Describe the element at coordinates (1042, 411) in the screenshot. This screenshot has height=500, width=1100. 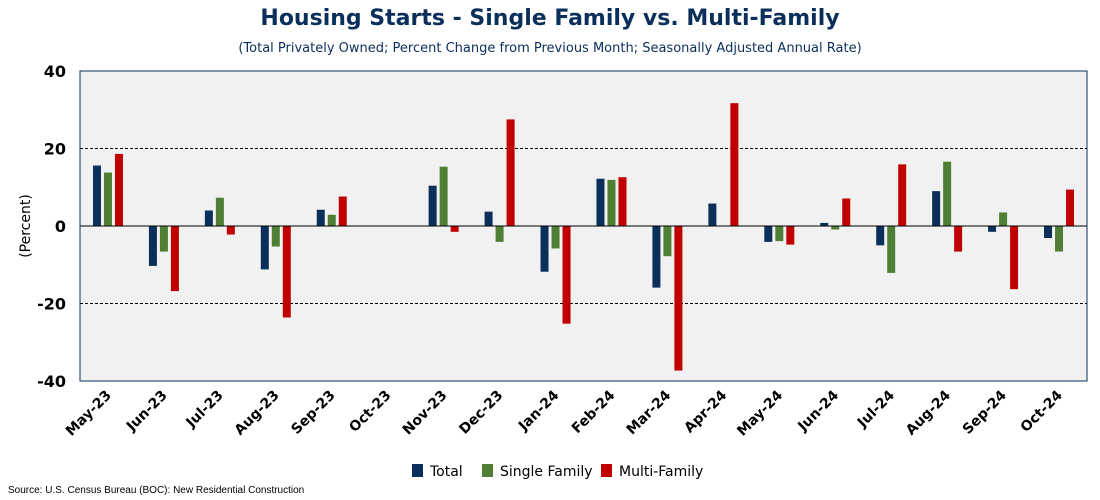
I see `x-tick-label: Oct-24` at that location.